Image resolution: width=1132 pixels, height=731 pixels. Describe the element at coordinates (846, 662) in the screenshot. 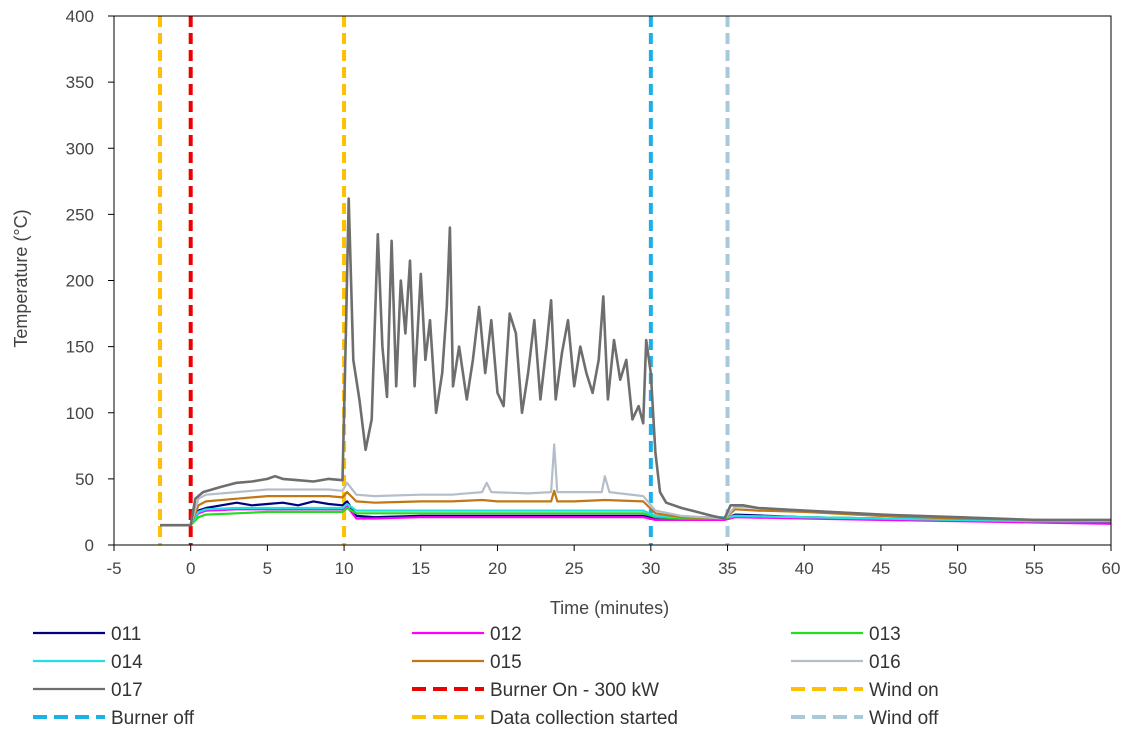

I see `legend-item-016: 016` at that location.